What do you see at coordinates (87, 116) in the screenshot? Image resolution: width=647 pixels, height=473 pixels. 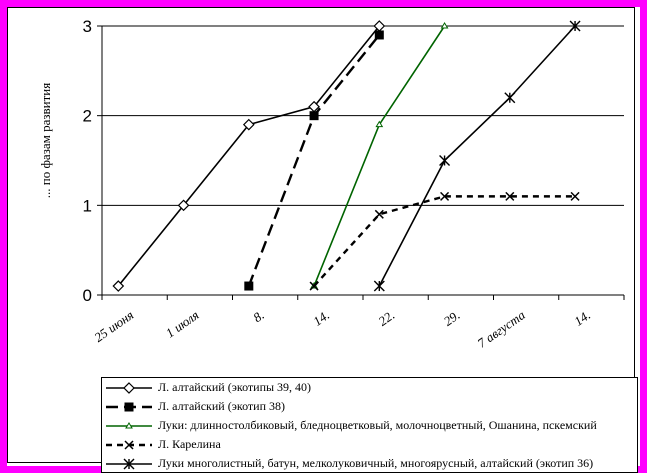 I see `y-tick-label: 2` at bounding box center [87, 116].